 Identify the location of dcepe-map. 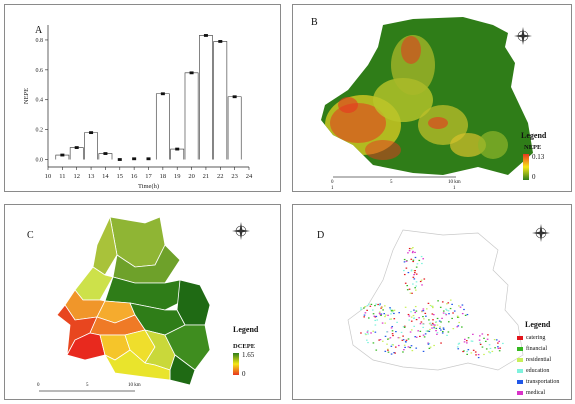
(125, 303).